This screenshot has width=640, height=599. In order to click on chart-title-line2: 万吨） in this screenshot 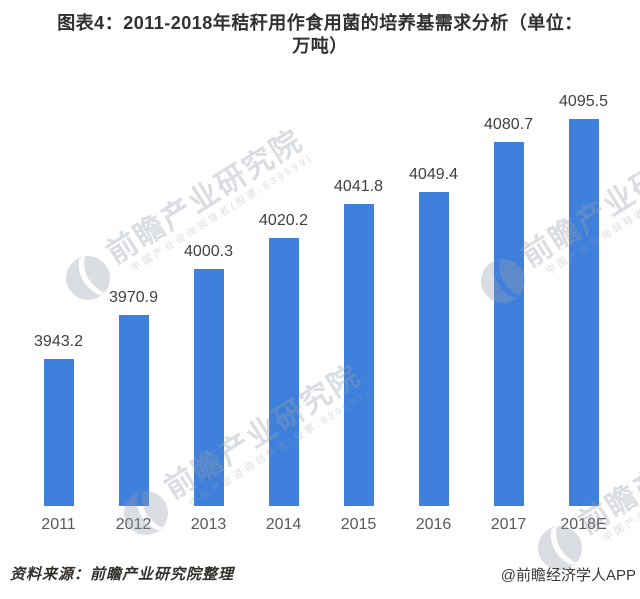, I will do `click(320, 46)`.